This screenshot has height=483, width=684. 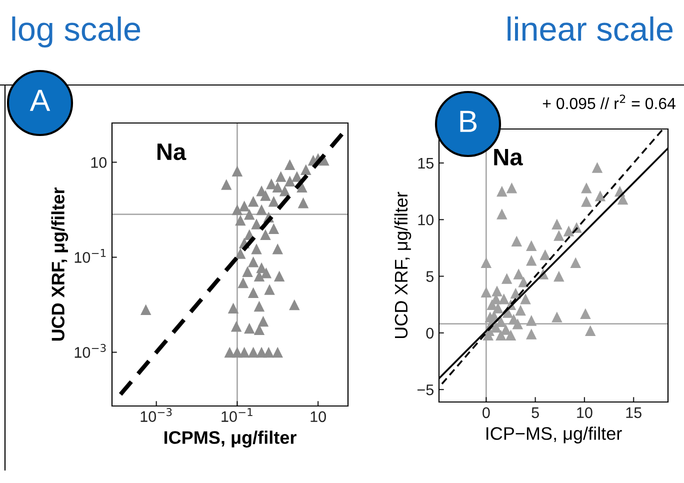 I want to click on y-tick-label: 10$^{−1}$, so click(x=90, y=256).